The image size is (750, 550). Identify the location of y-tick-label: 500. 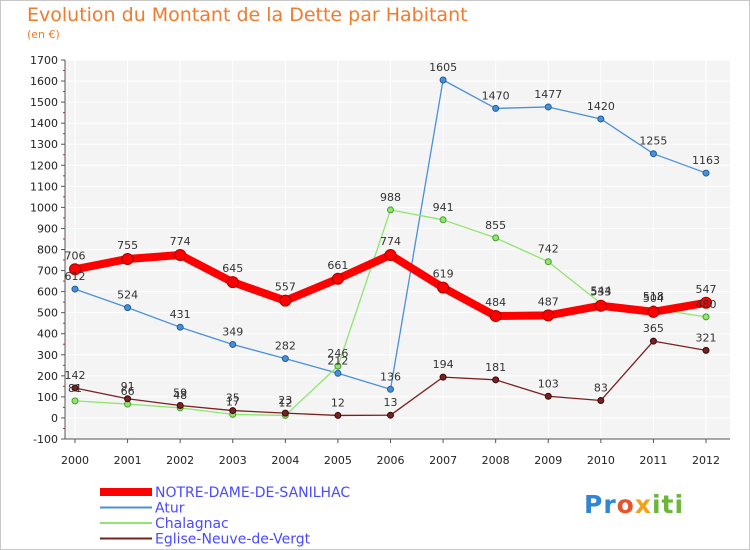
(47, 313).